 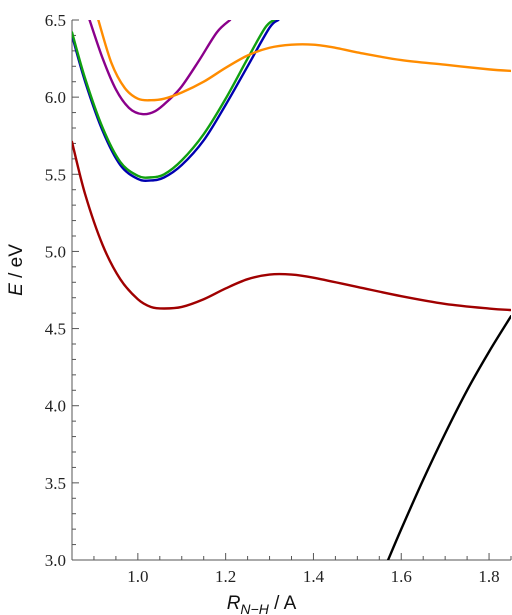 What do you see at coordinates (401, 576) in the screenshot?
I see `x-tick-label: 1.6` at bounding box center [401, 576].